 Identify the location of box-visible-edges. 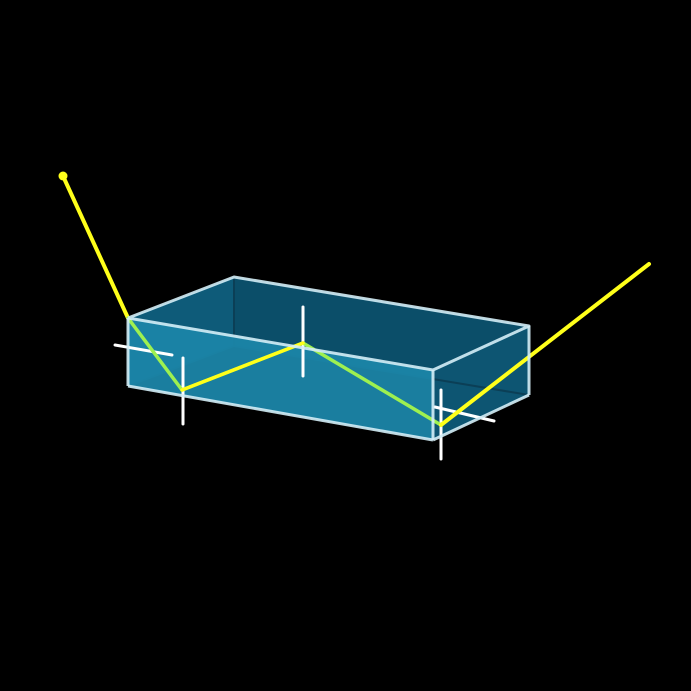
(328, 358).